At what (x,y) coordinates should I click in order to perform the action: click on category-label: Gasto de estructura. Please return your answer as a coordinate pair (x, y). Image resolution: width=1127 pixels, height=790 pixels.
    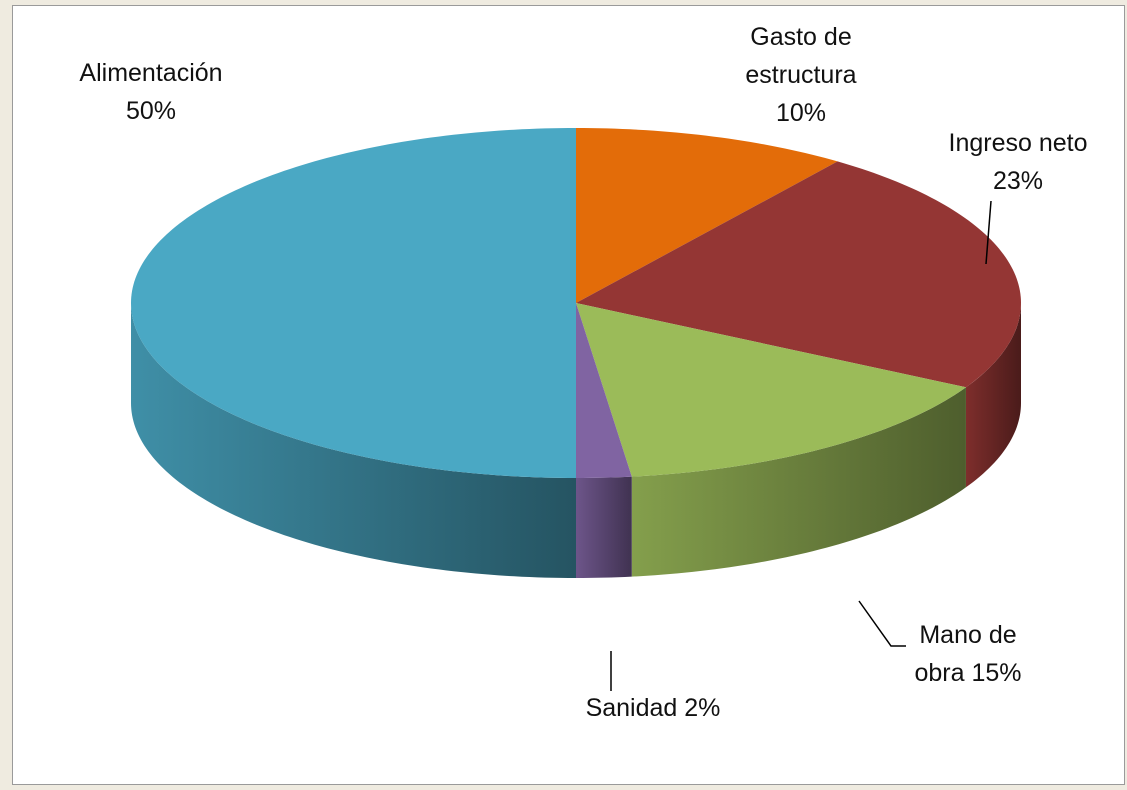
    Looking at the image, I should click on (801, 56).